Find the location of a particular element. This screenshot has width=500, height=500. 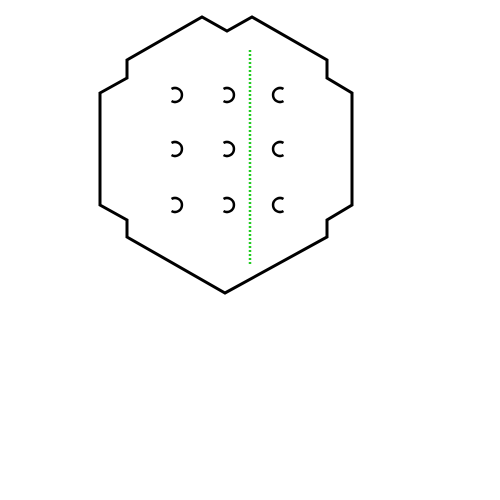

hole-r1-c2 is located at coordinates (229, 95).